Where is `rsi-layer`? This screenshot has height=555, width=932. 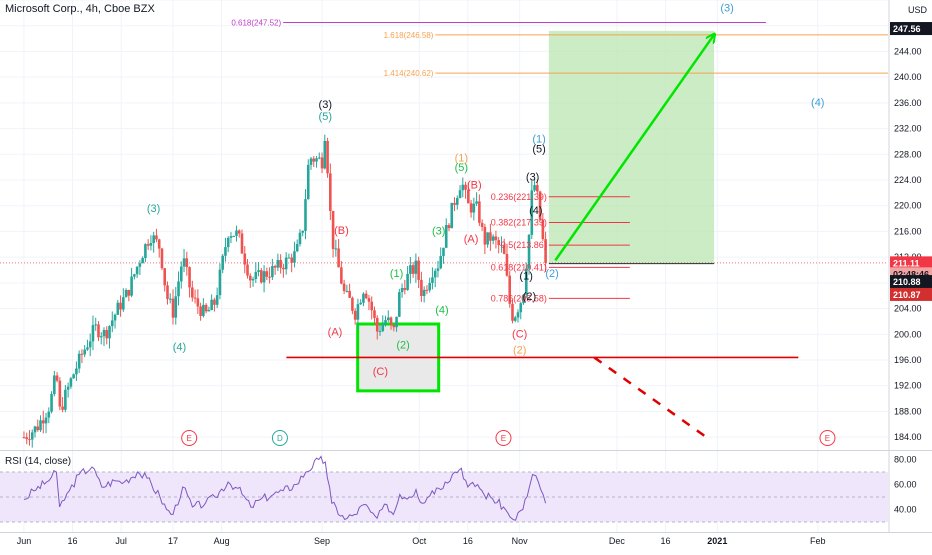
rsi-layer is located at coordinates (466, 486).